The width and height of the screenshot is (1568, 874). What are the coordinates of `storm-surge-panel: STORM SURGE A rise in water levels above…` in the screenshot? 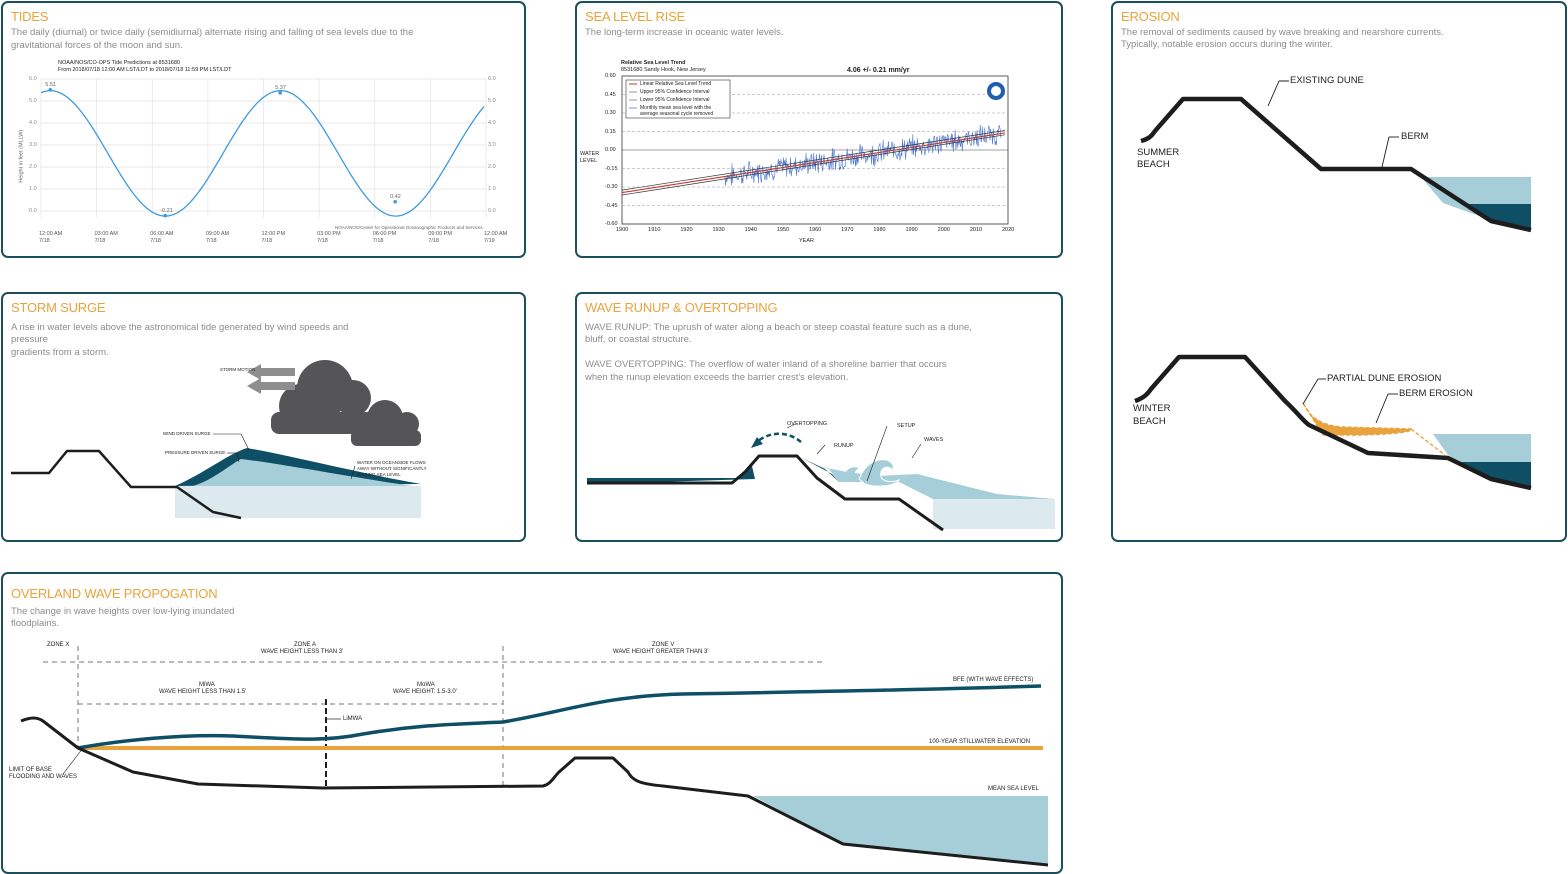 It's located at (263, 417).